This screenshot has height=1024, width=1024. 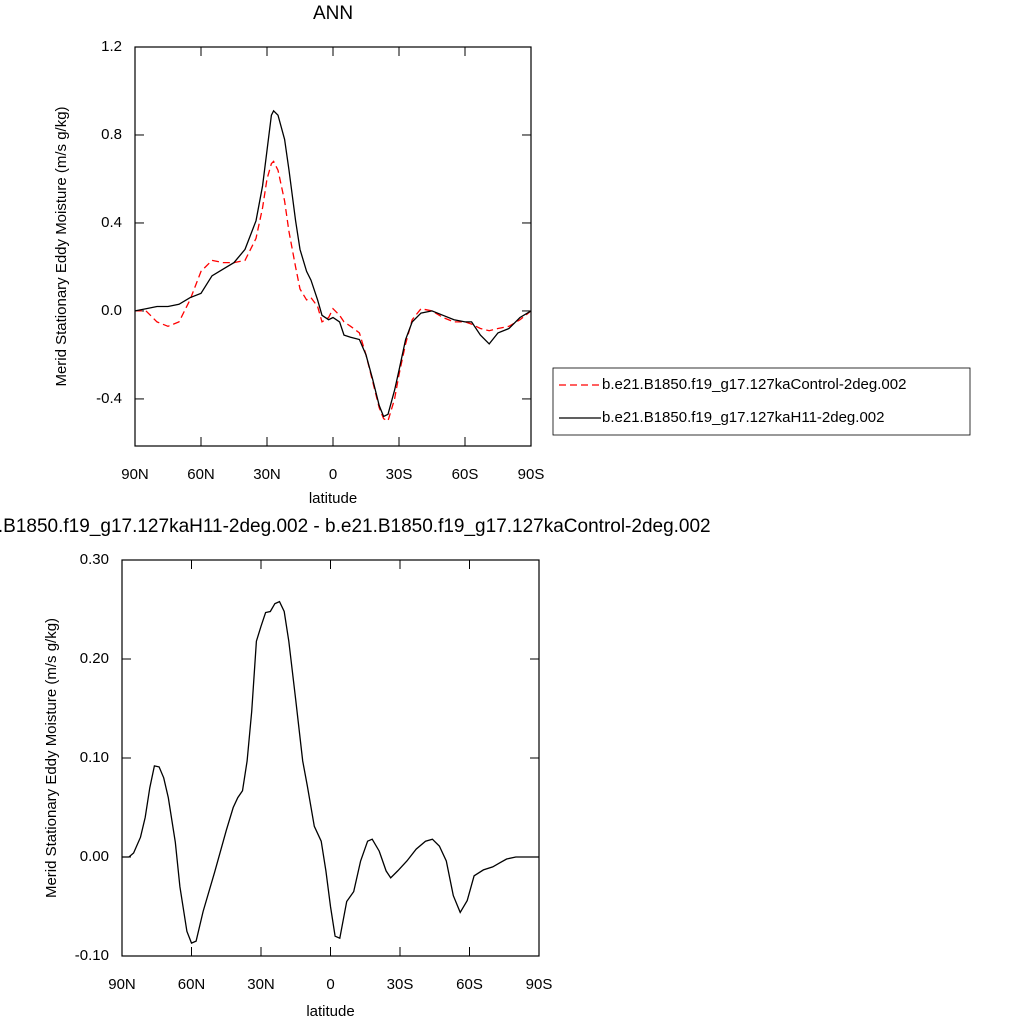 I want to click on y-tick-label: 0.30, so click(x=94, y=559).